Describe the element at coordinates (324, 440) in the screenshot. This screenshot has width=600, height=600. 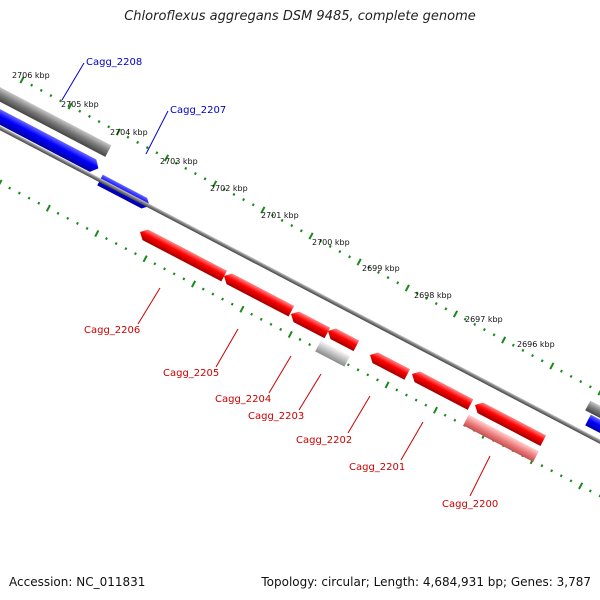
I see `gene-label-cagg-2202: Cagg_2202` at that location.